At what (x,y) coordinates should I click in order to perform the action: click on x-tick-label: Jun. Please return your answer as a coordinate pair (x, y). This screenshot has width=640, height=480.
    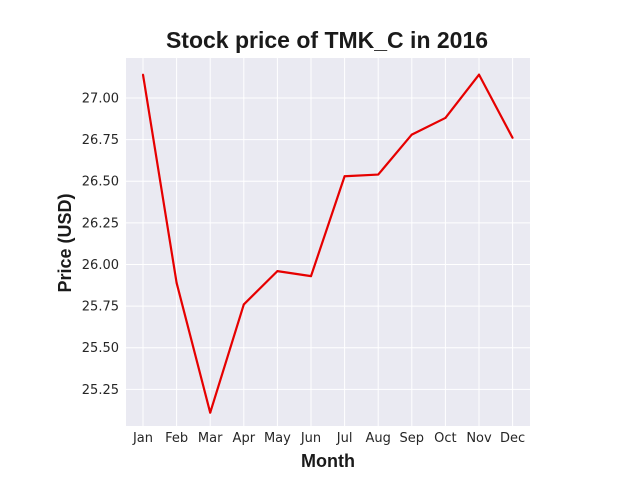
    Looking at the image, I should click on (310, 438).